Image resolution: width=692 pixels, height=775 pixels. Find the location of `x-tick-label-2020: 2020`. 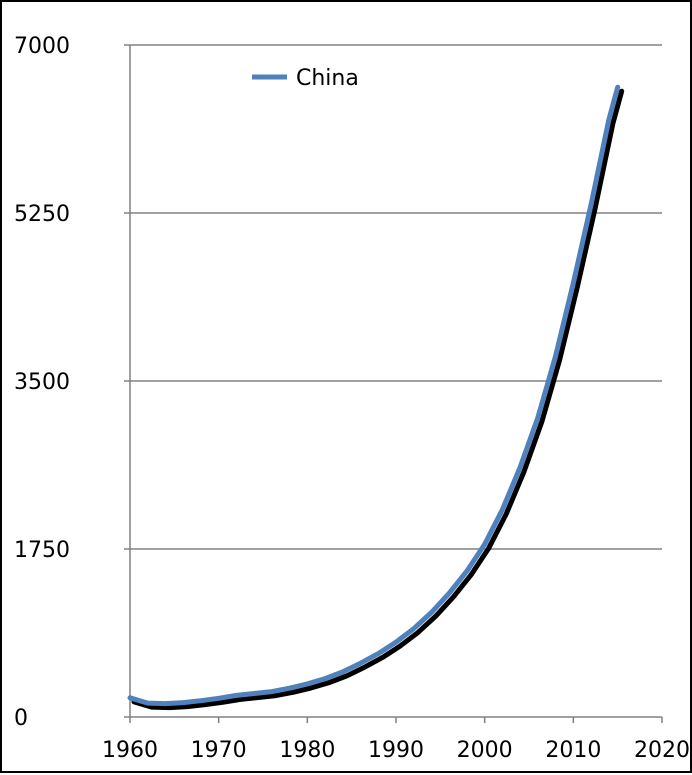

x-tick-label-2020: 2020 is located at coordinates (662, 750).